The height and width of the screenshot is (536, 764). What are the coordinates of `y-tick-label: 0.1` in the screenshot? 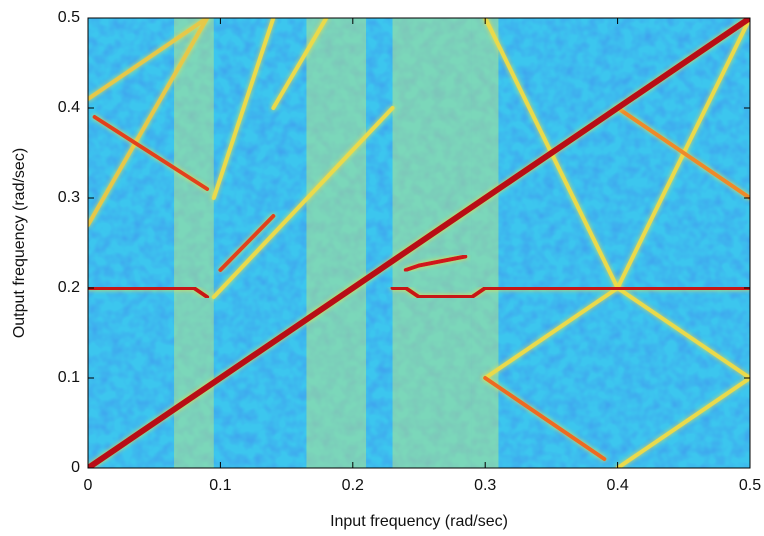 It's located at (69, 377).